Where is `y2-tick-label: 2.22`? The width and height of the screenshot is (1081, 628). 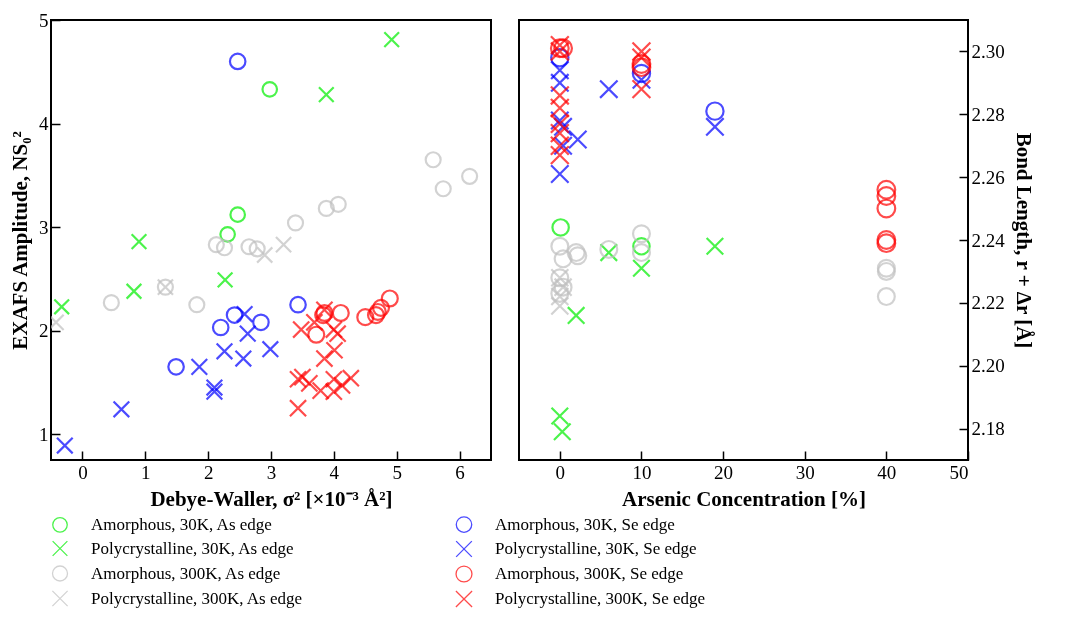 y2-tick-label: 2.22 is located at coordinates (988, 303).